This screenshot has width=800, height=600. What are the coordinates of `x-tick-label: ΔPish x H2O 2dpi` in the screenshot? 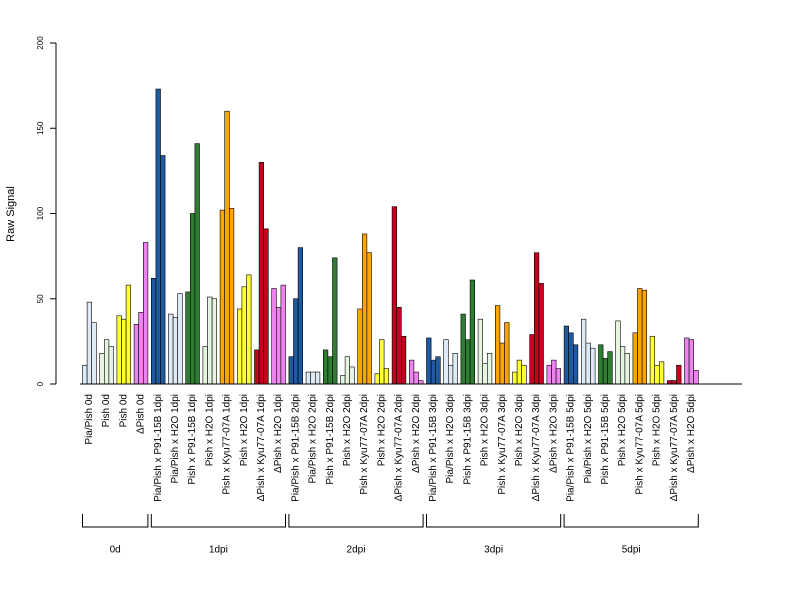 It's located at (416, 433).